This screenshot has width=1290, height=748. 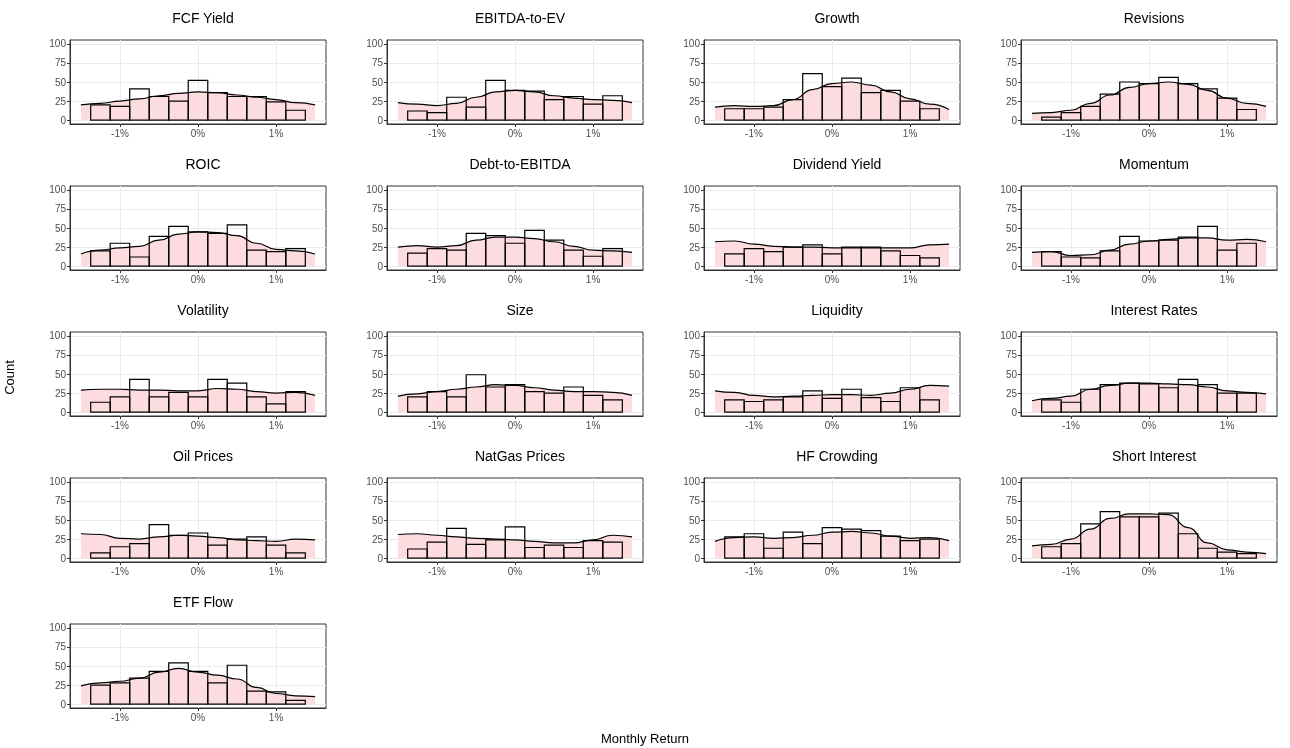 What do you see at coordinates (203, 310) in the screenshot?
I see `chart-title: Volatility` at bounding box center [203, 310].